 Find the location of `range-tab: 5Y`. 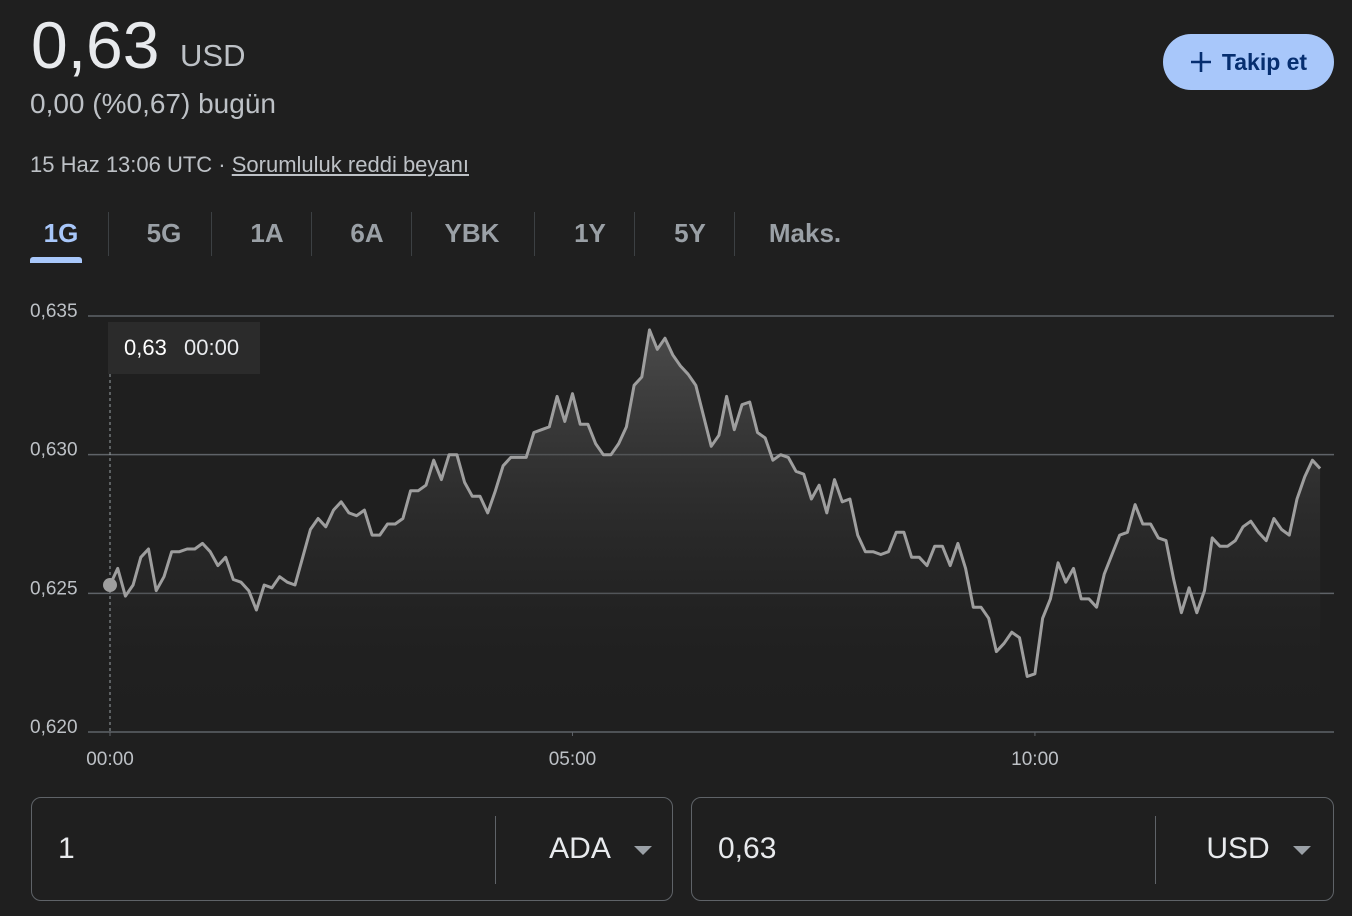

range-tab: 5Y is located at coordinates (690, 233).